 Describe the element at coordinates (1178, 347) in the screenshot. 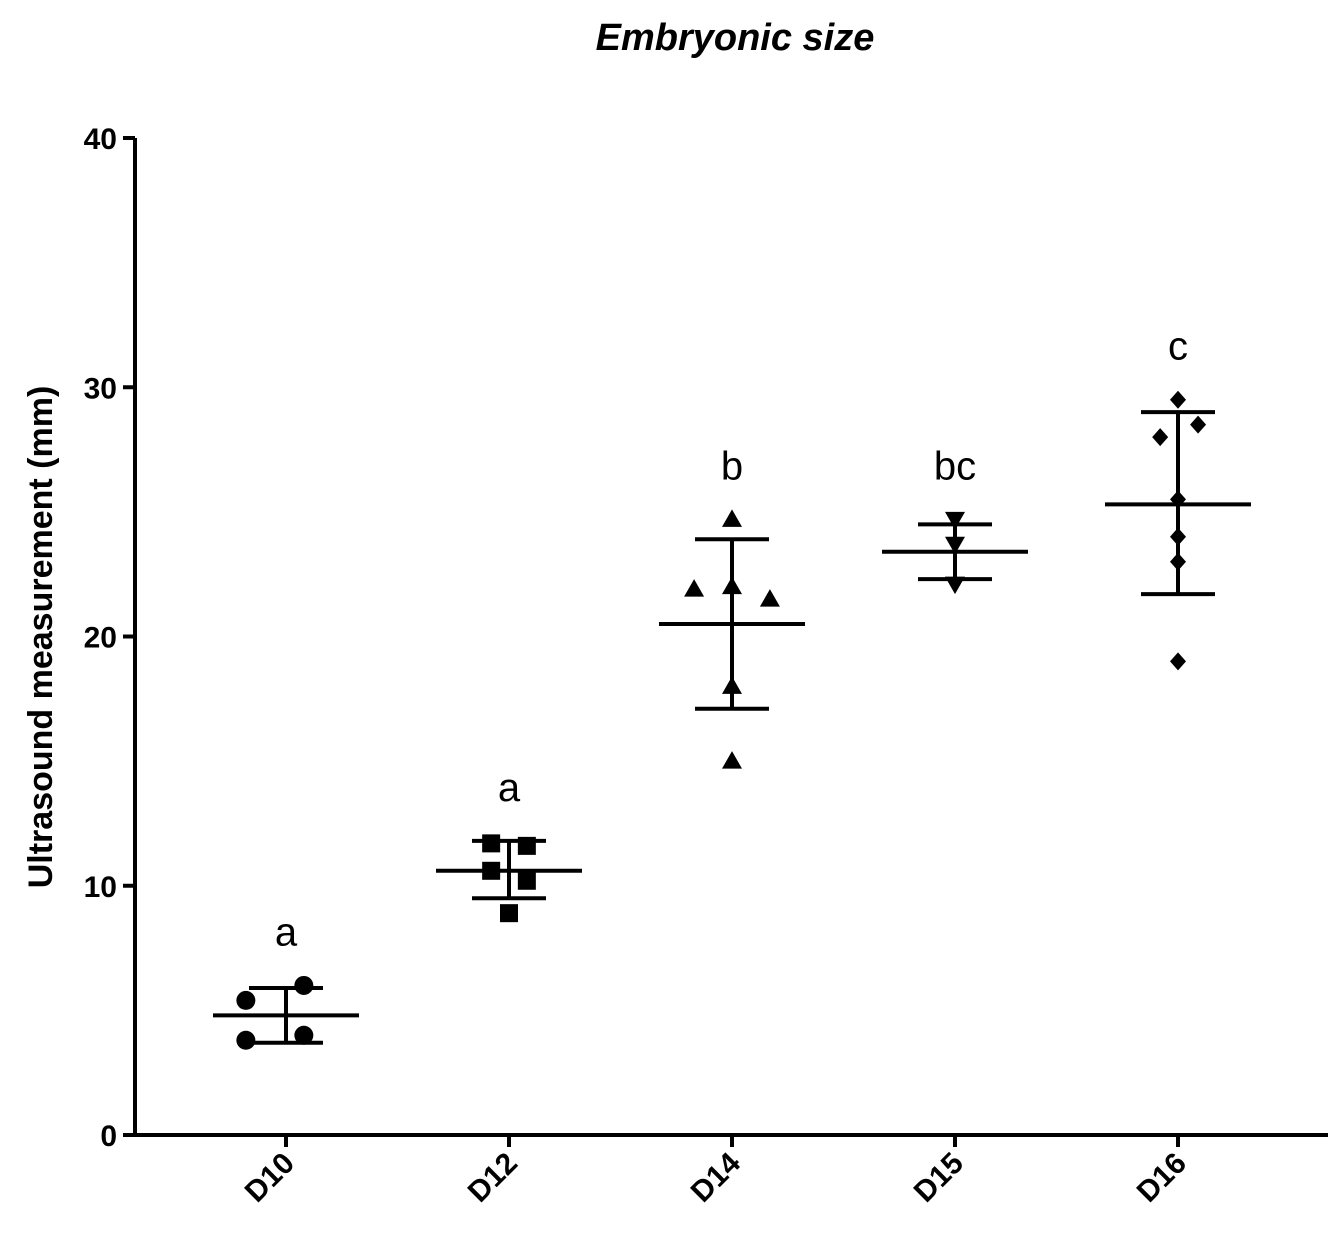

I see `significance-label: c` at that location.